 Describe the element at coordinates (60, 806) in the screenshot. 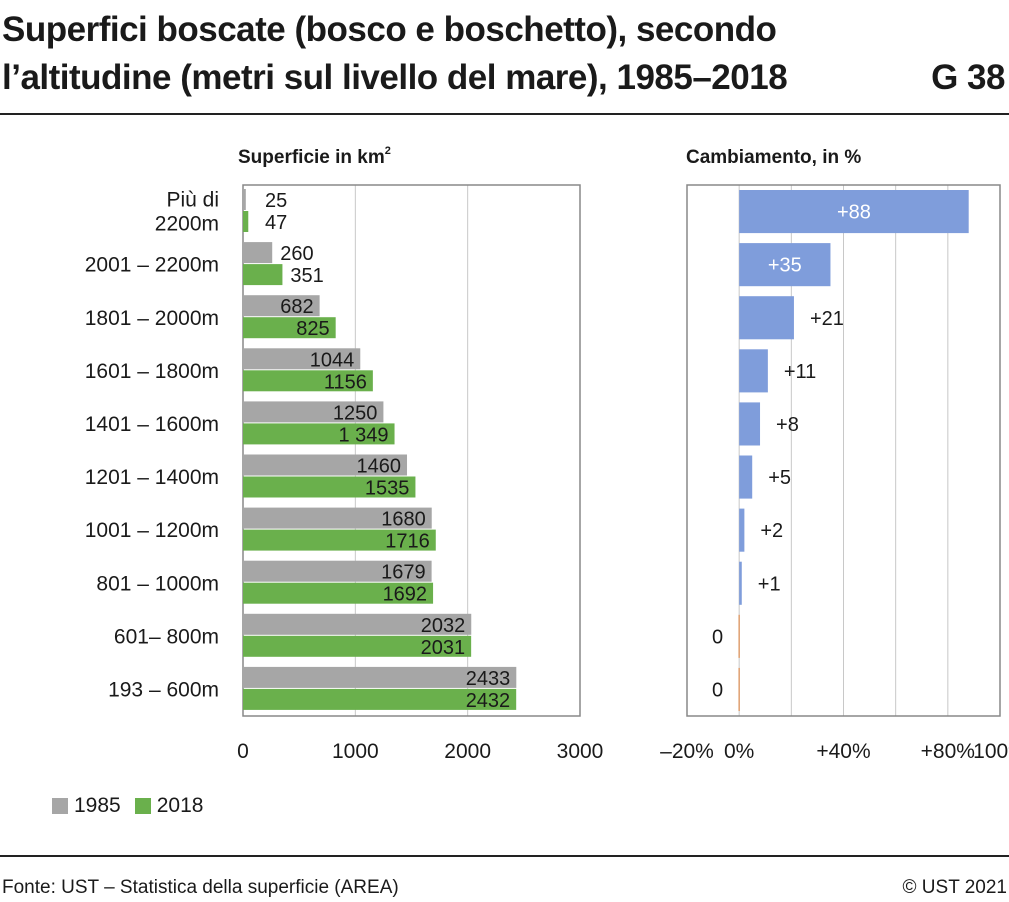

I see `legend-swatch-1985` at that location.